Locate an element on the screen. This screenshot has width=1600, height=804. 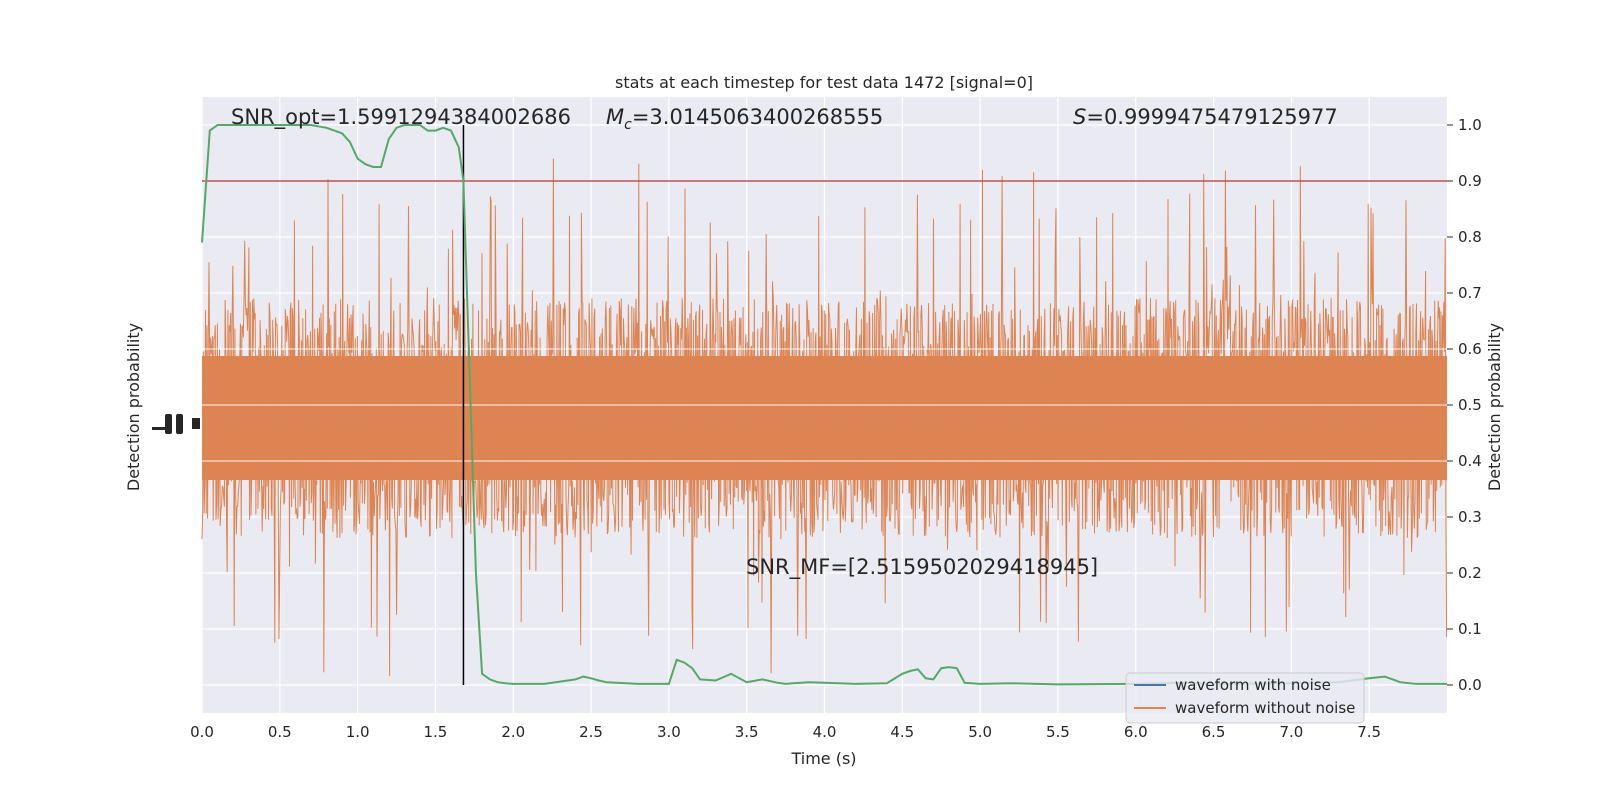
legend-label-without-noise: waveform without noise is located at coordinates (1265, 708).